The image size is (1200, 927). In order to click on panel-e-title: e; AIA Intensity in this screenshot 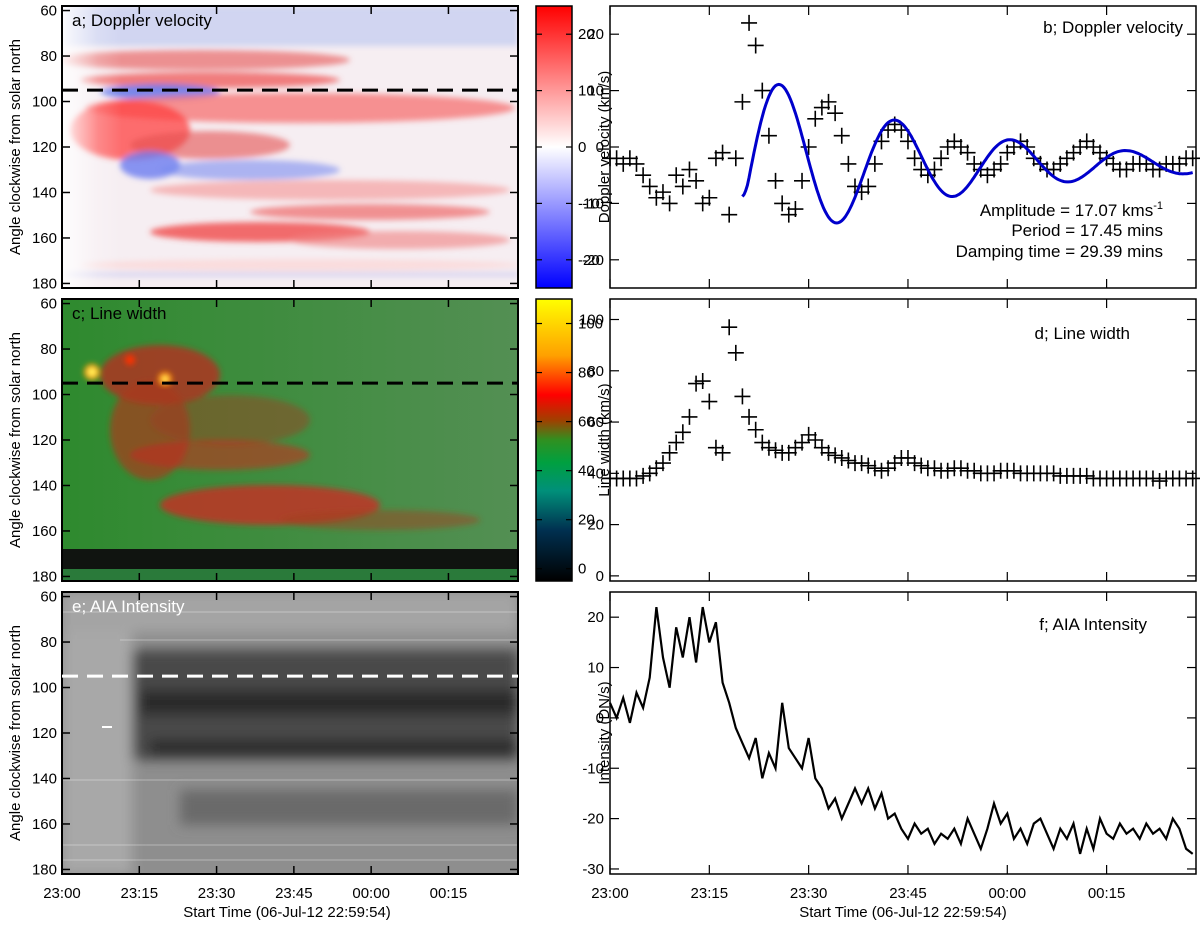, I will do `click(128, 606)`.